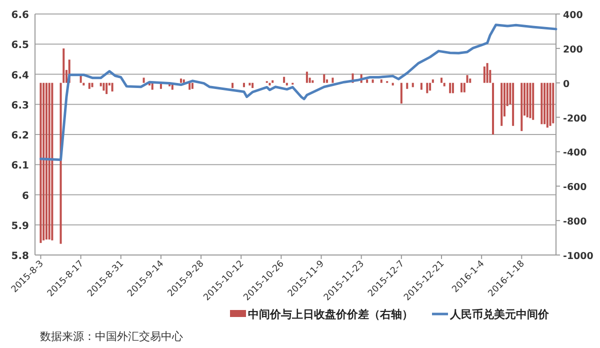  Describe the element at coordinates (575, 153) in the screenshot. I see `y2-tick-label: -400` at that location.